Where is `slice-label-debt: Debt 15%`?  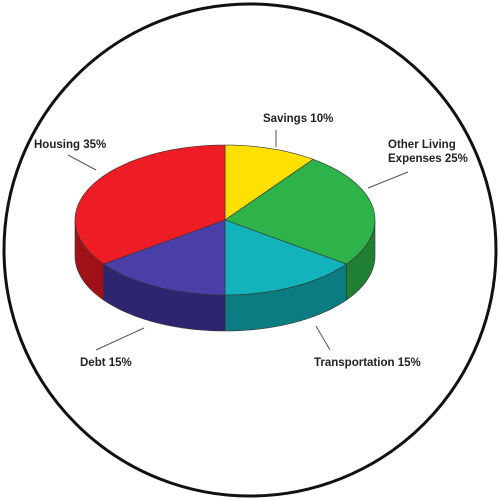 slice-label-debt: Debt 15% is located at coordinates (106, 363).